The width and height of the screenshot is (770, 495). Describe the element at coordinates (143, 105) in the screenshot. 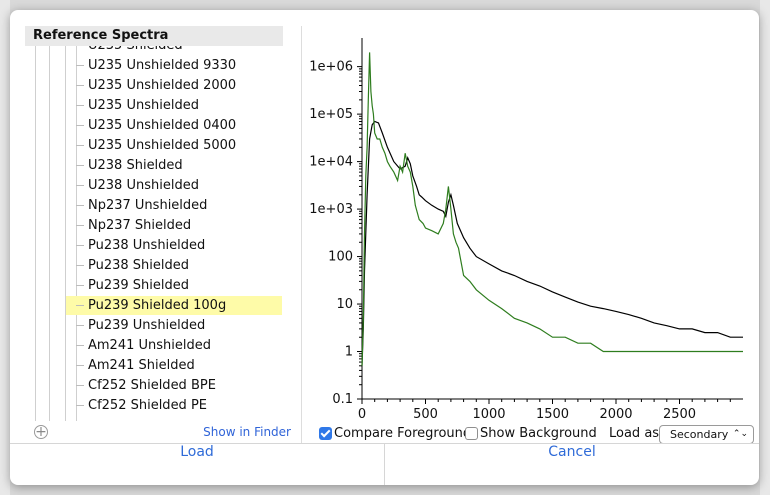

I see `tree-item-label: U235 Unshielded` at that location.